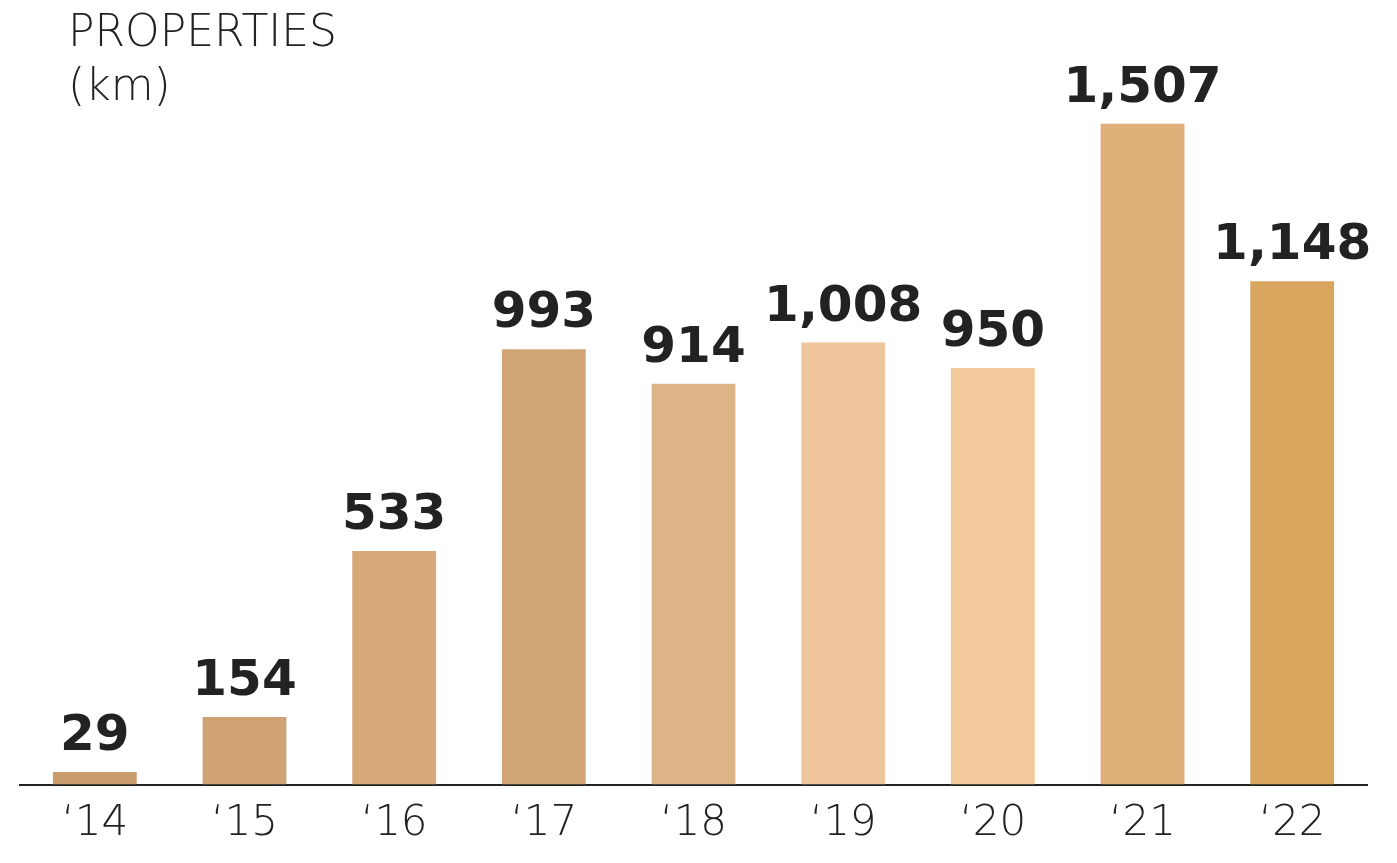 The height and width of the screenshot is (863, 1397). Describe the element at coordinates (544, 310) in the screenshot. I see `data-label: 993` at that location.